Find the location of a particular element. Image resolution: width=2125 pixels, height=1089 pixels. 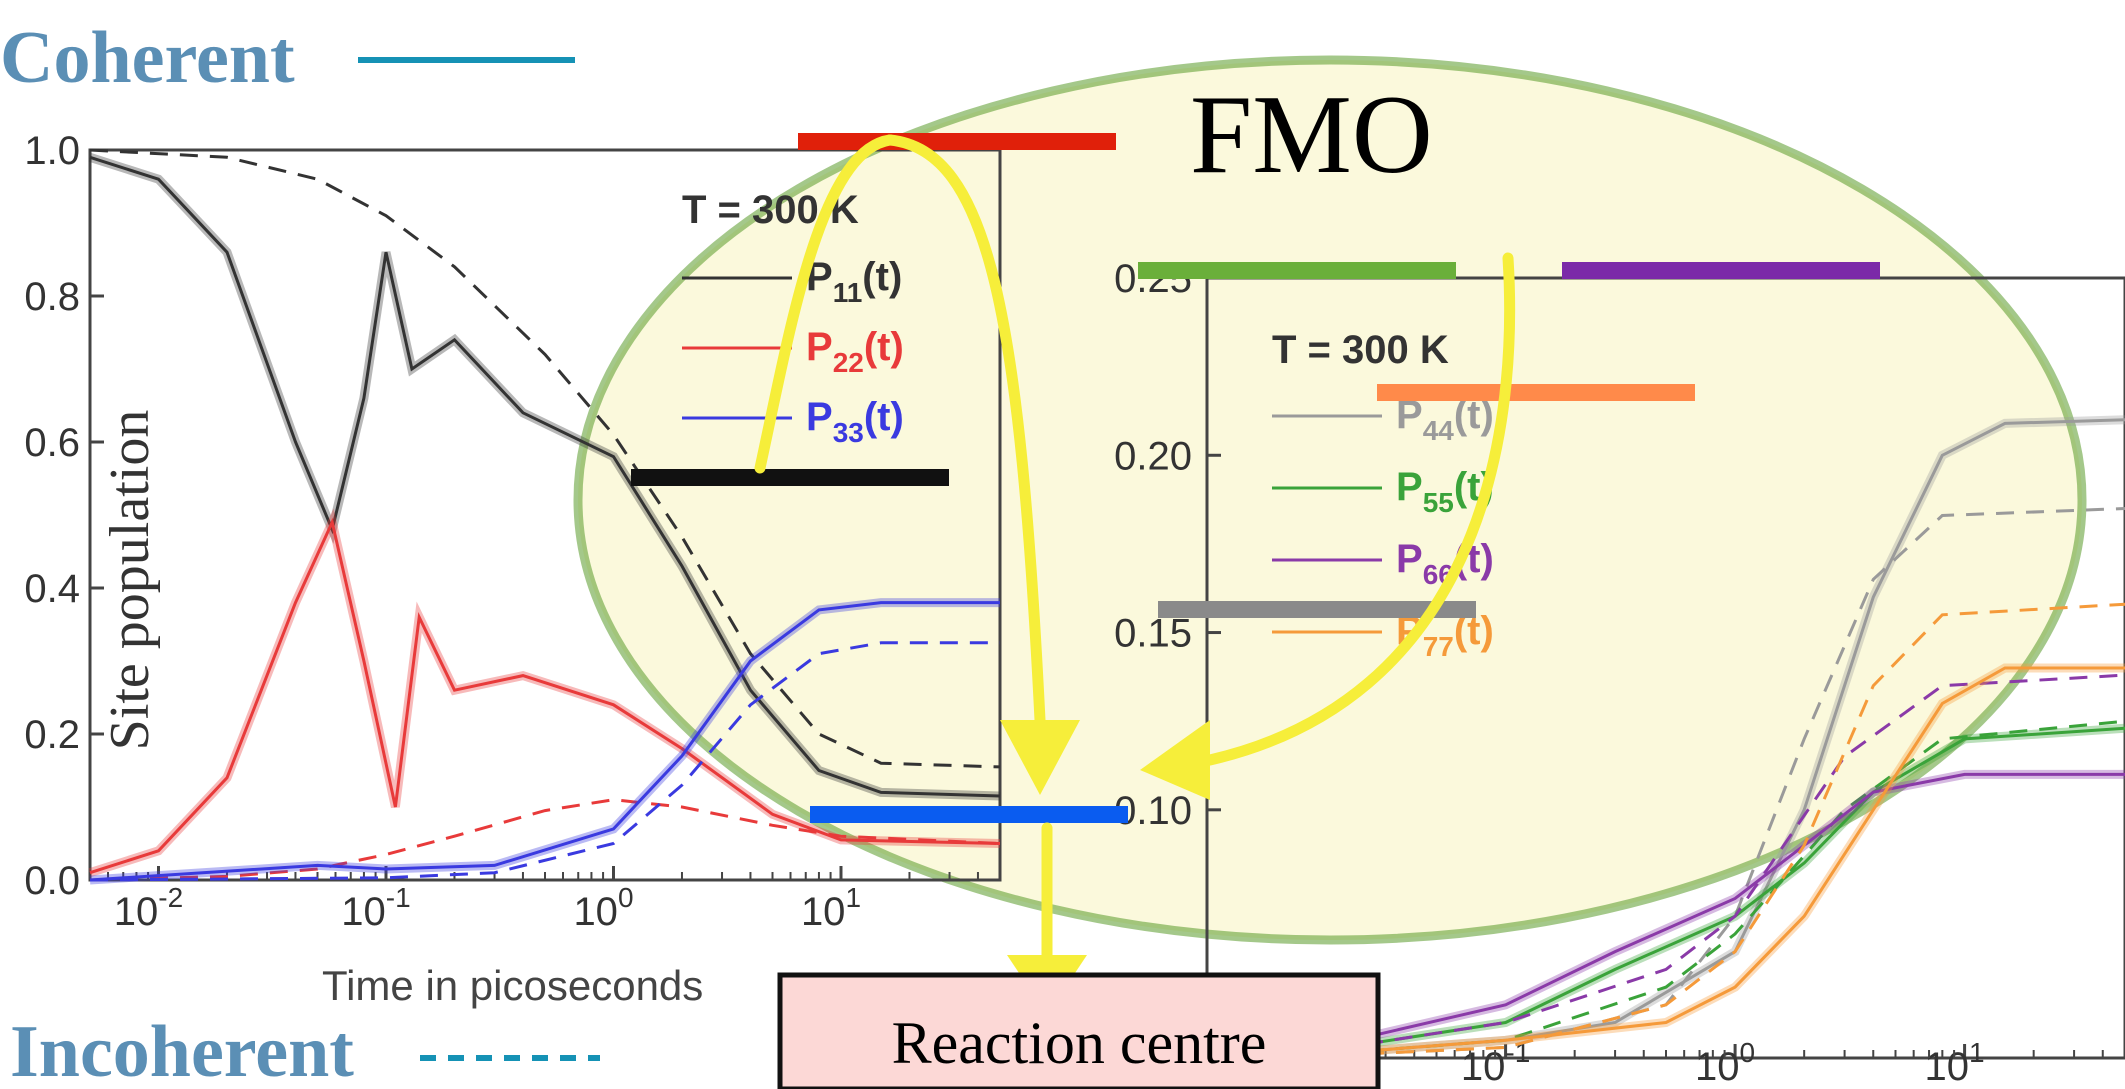

legend-entry-label: P33(t) is located at coordinates (855, 421).